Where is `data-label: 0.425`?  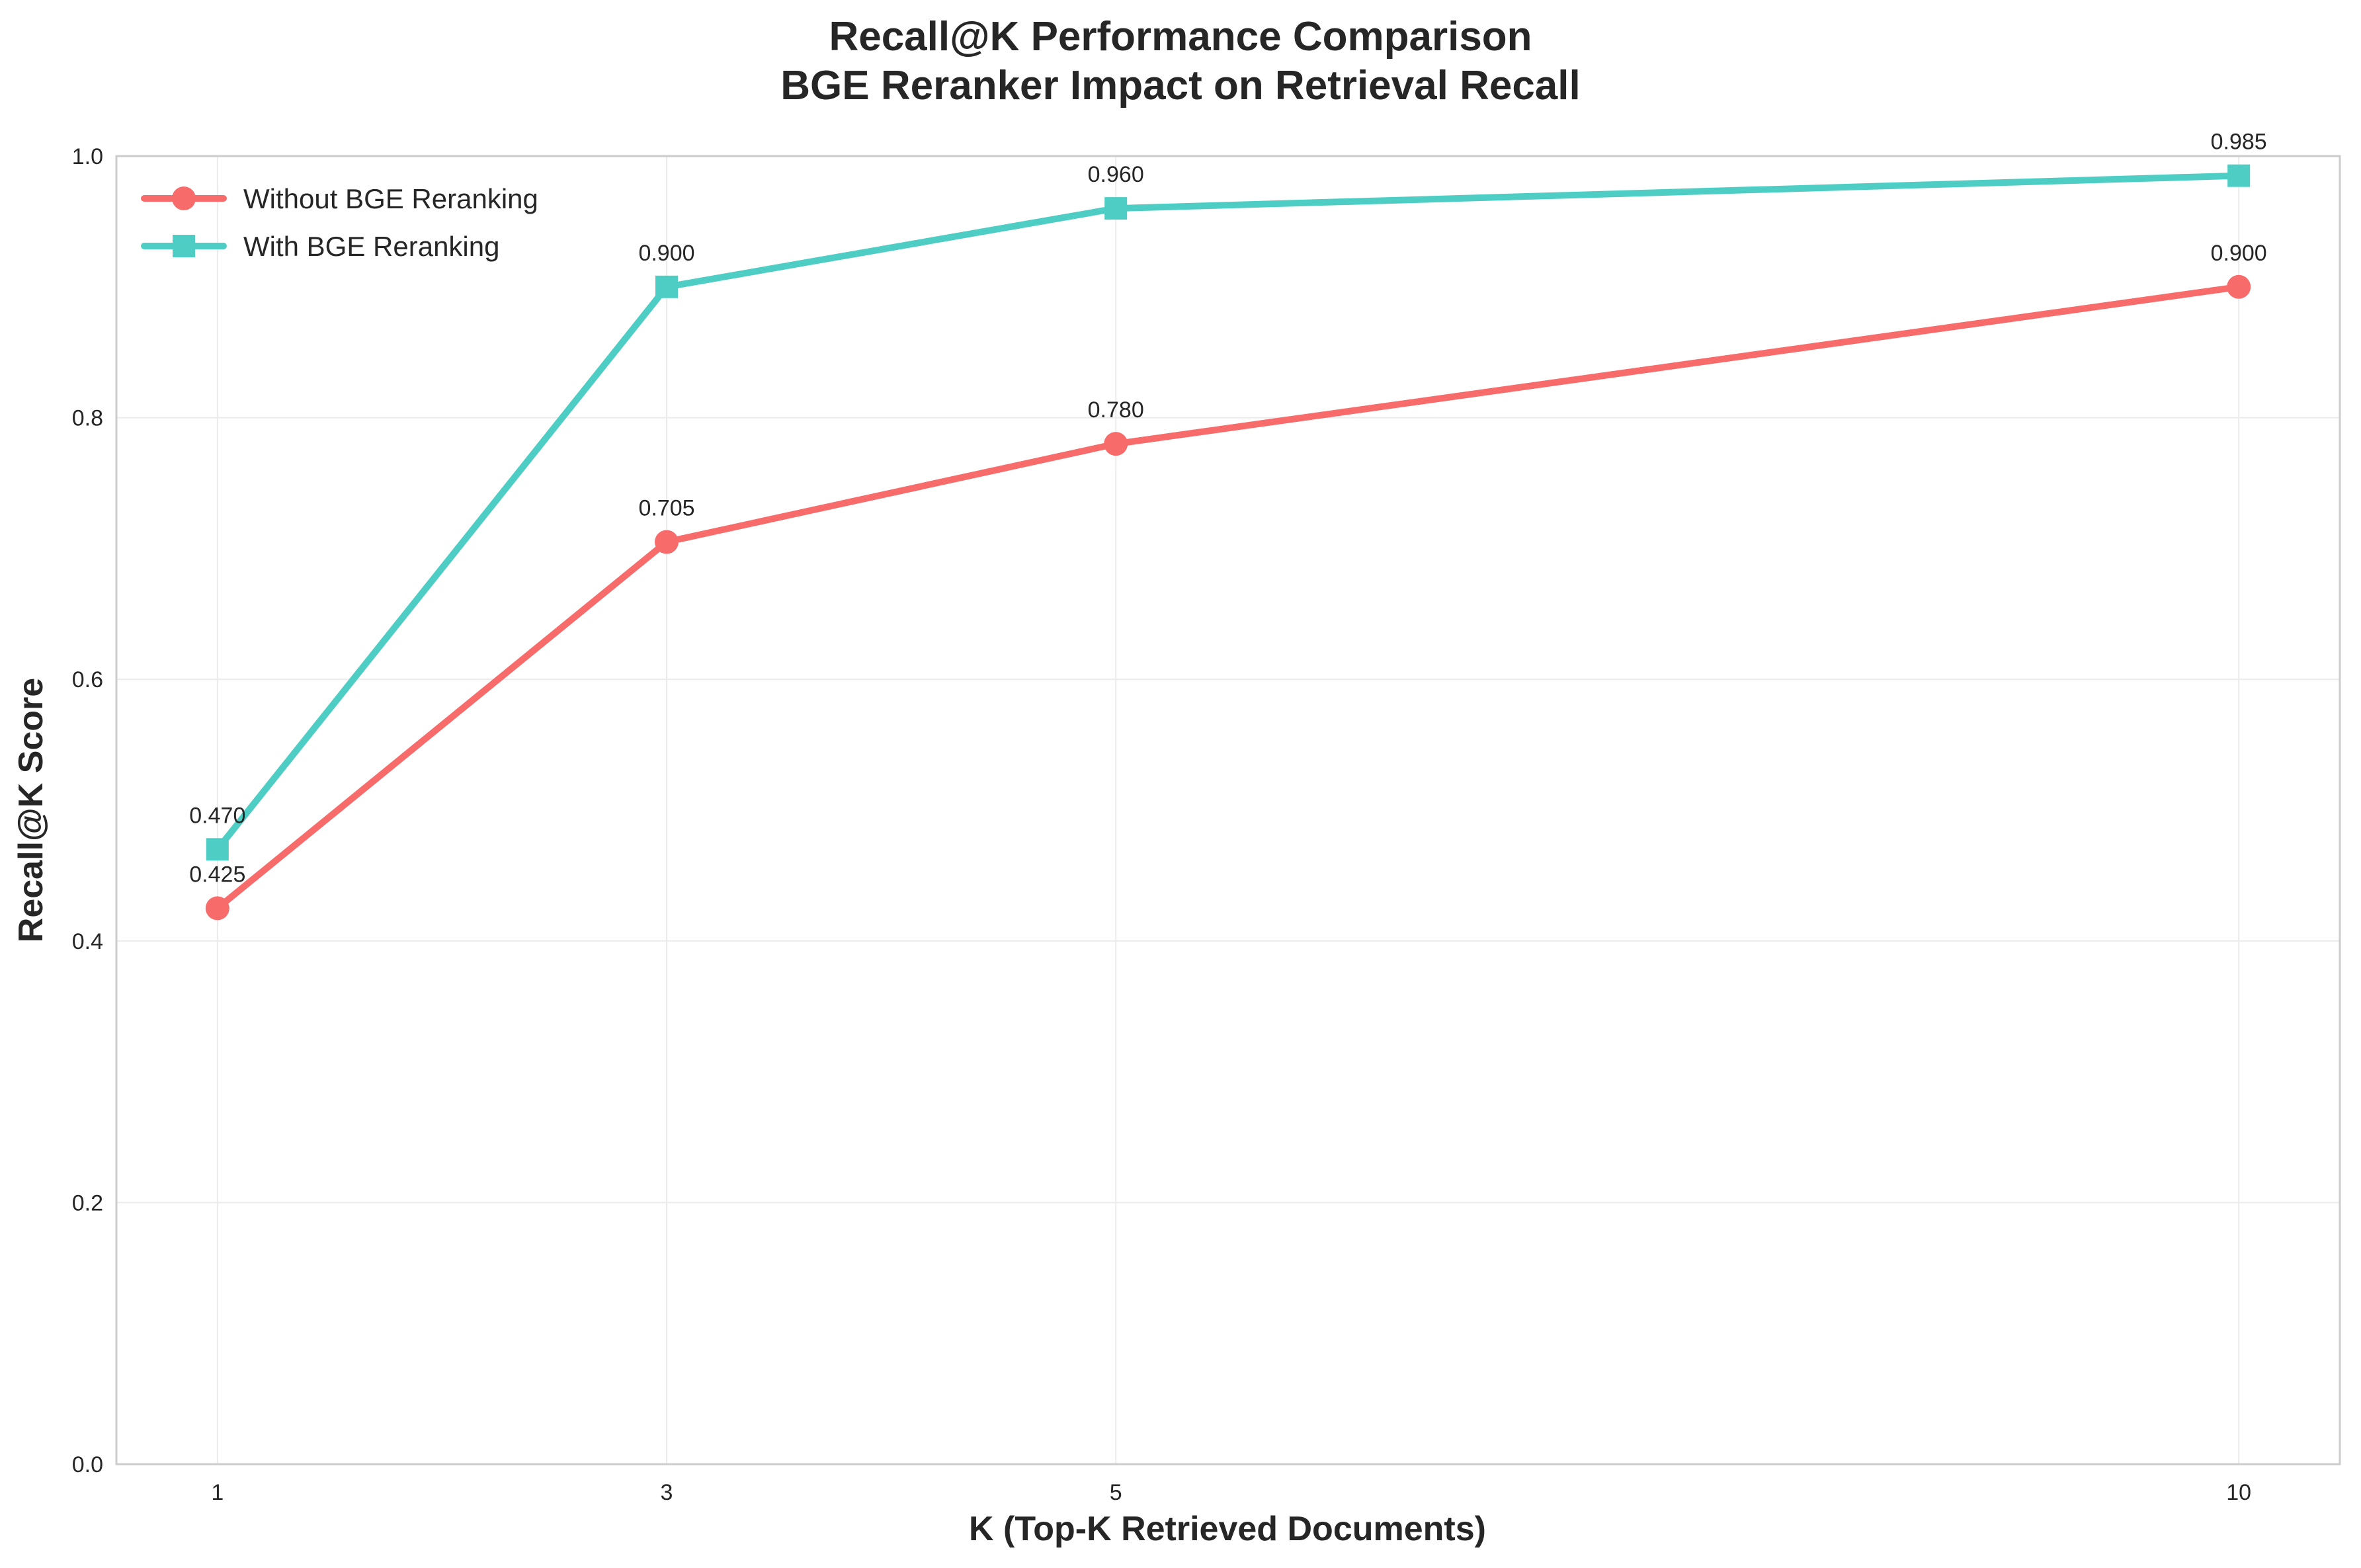
data-label: 0.425 is located at coordinates (217, 874).